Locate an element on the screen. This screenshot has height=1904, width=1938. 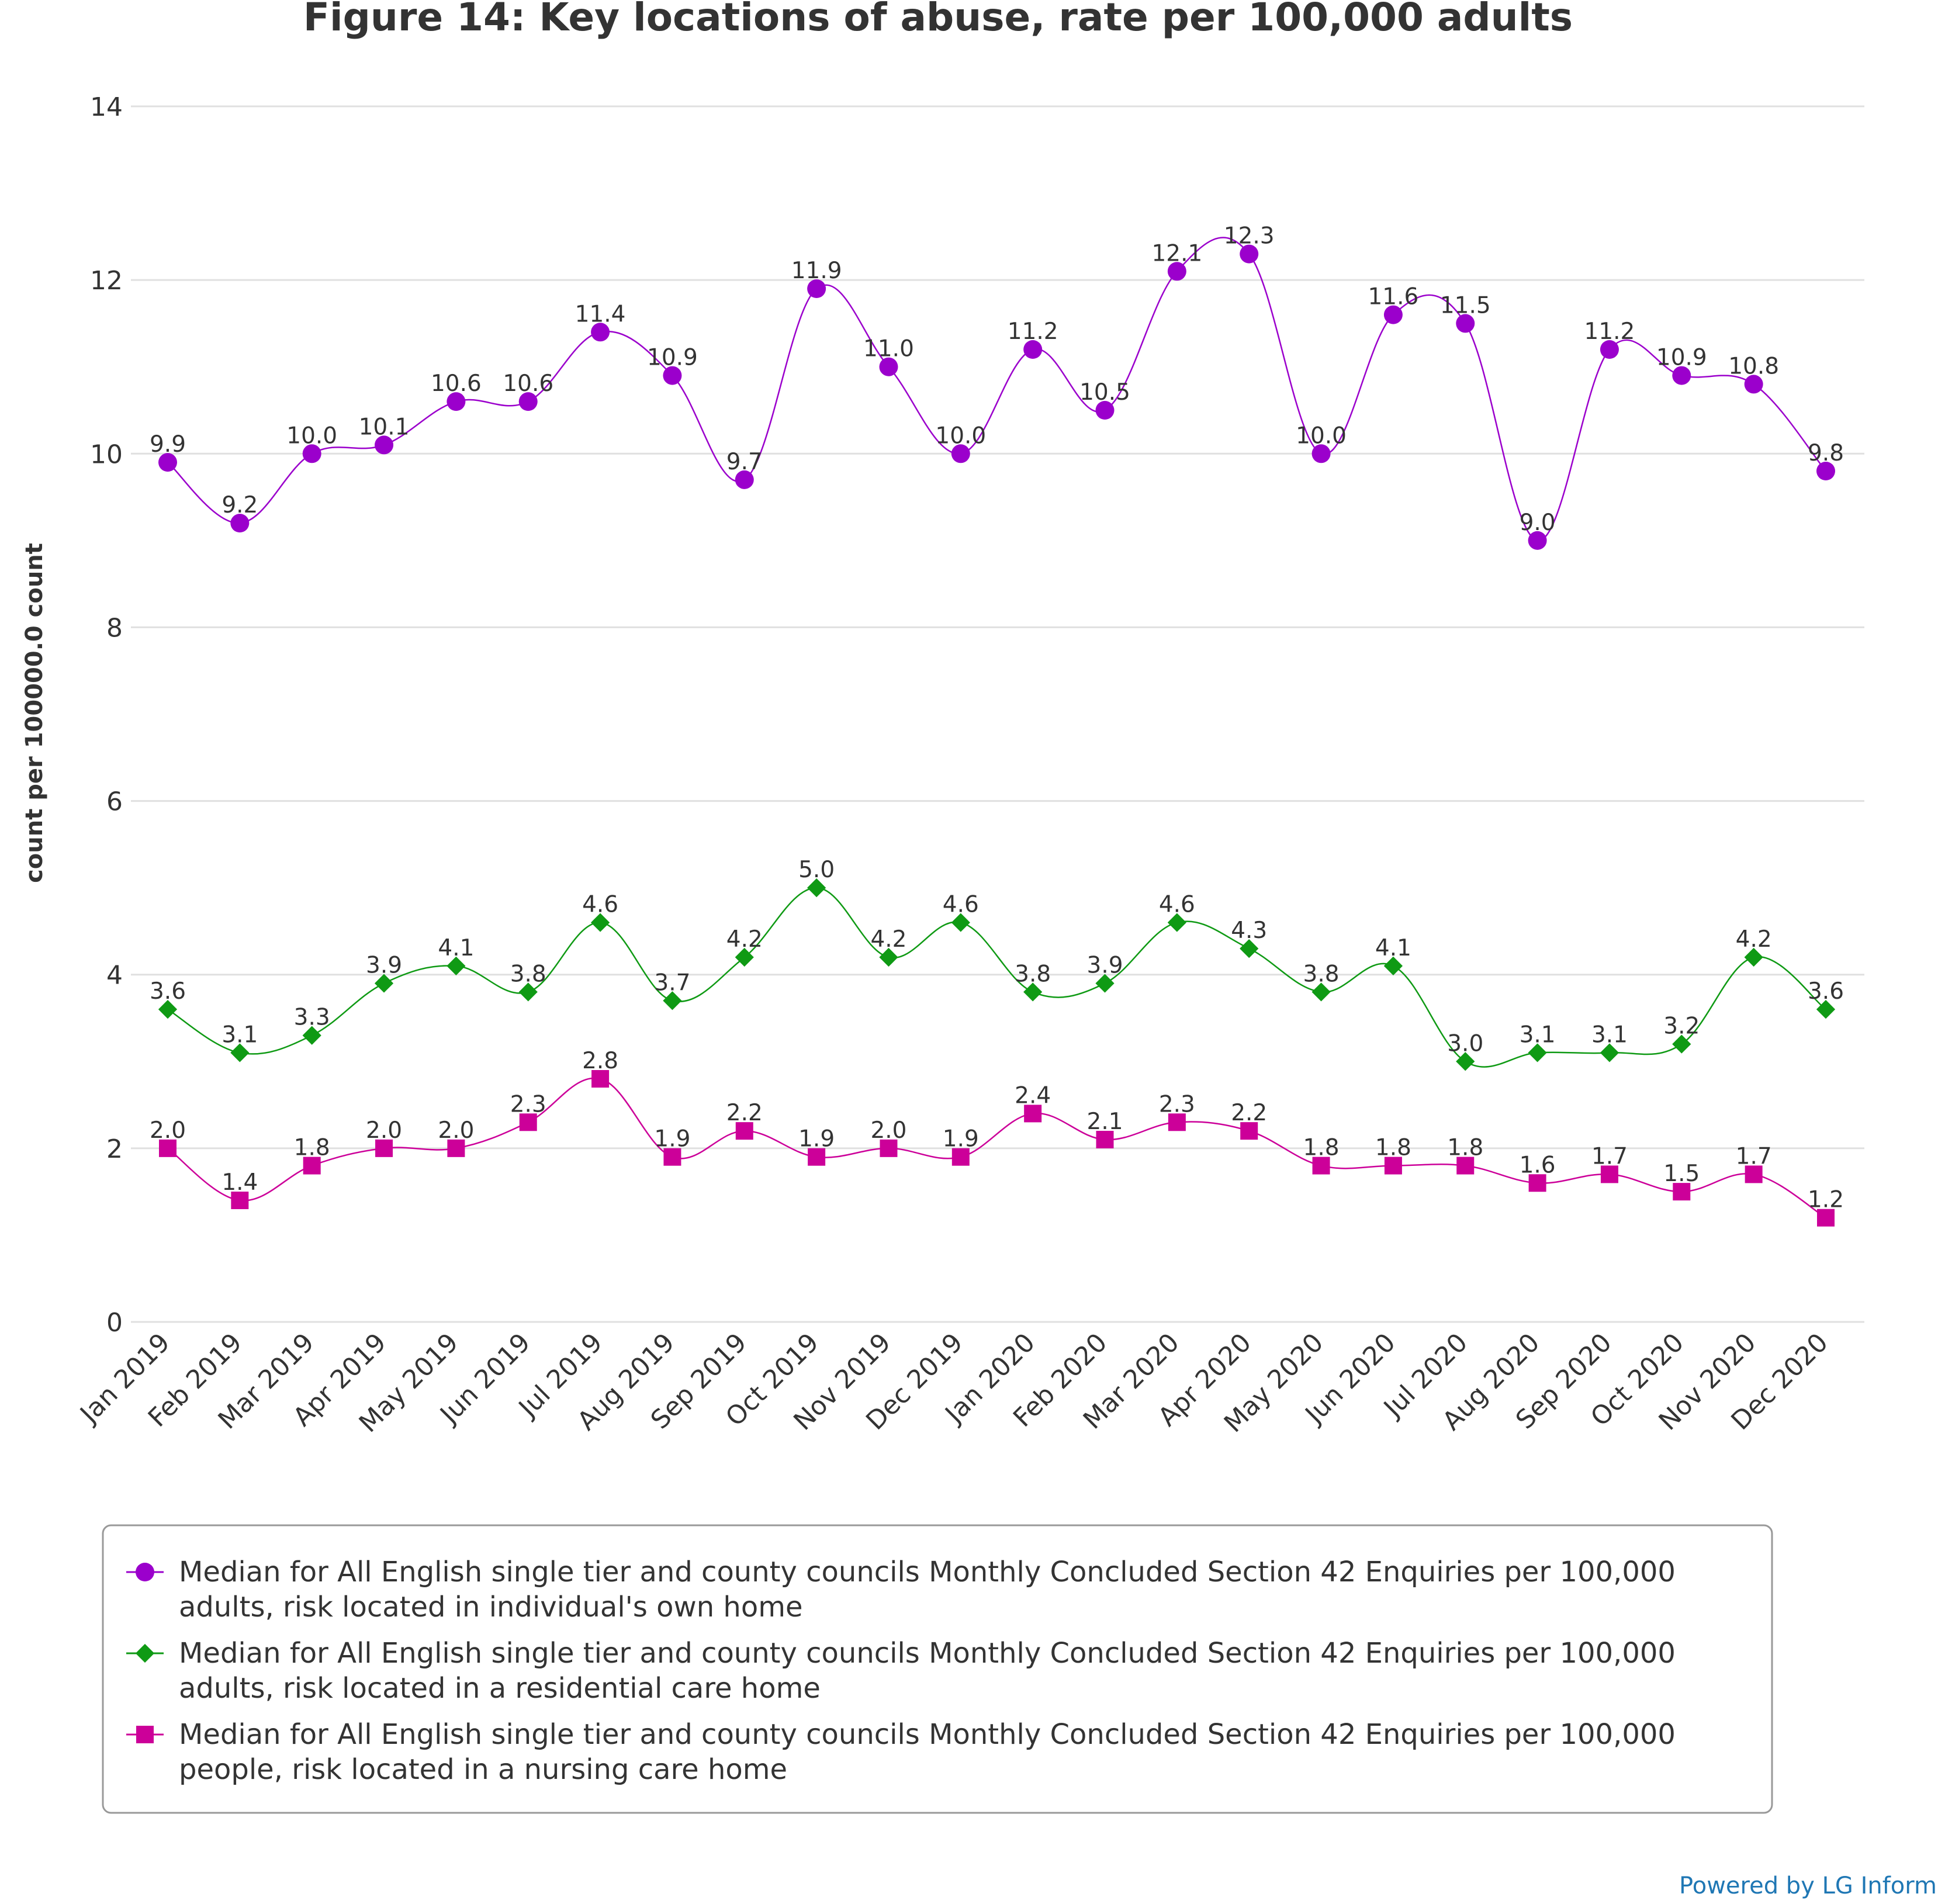
data-label: 1.5 is located at coordinates (1681, 1174).